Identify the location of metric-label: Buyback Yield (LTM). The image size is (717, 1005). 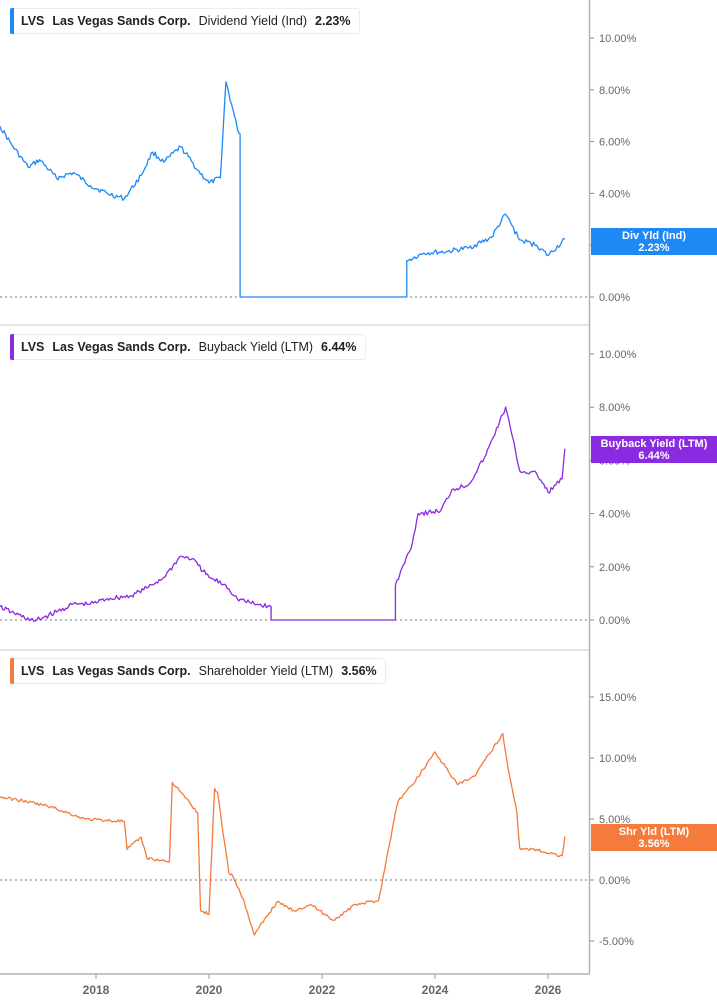
(256, 347).